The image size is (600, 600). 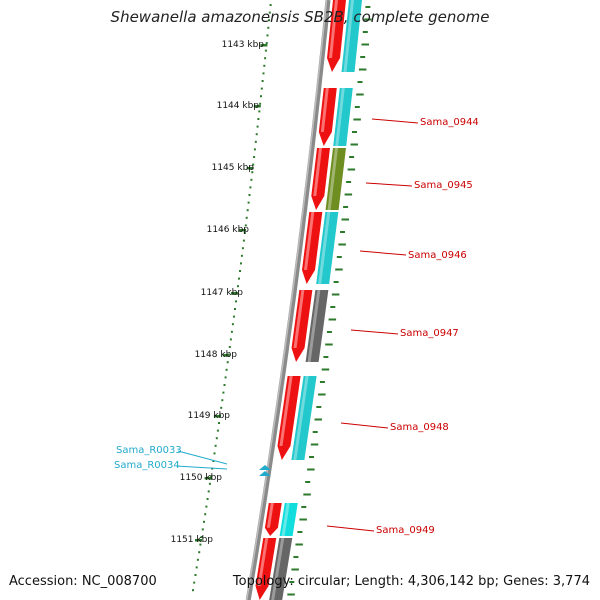 I want to click on backbone-highlight, so click(x=286, y=300).